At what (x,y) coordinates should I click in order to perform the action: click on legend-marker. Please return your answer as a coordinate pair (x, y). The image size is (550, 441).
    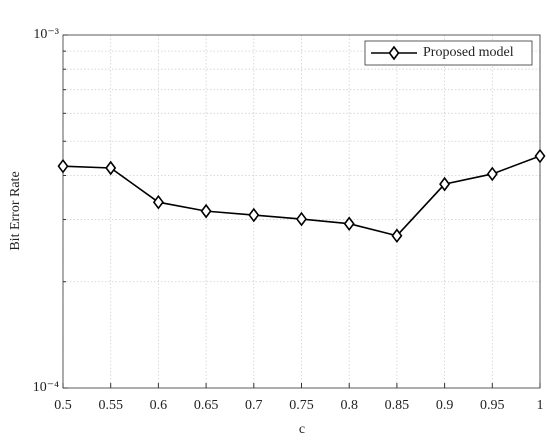
    Looking at the image, I should click on (394, 53).